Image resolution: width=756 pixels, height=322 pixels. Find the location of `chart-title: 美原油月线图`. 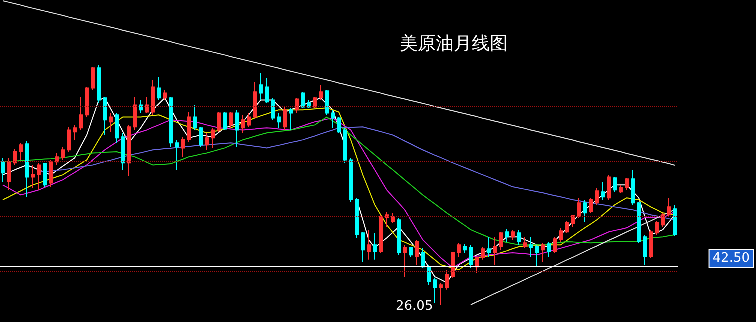

chart-title: 美原油月线图 is located at coordinates (454, 44).